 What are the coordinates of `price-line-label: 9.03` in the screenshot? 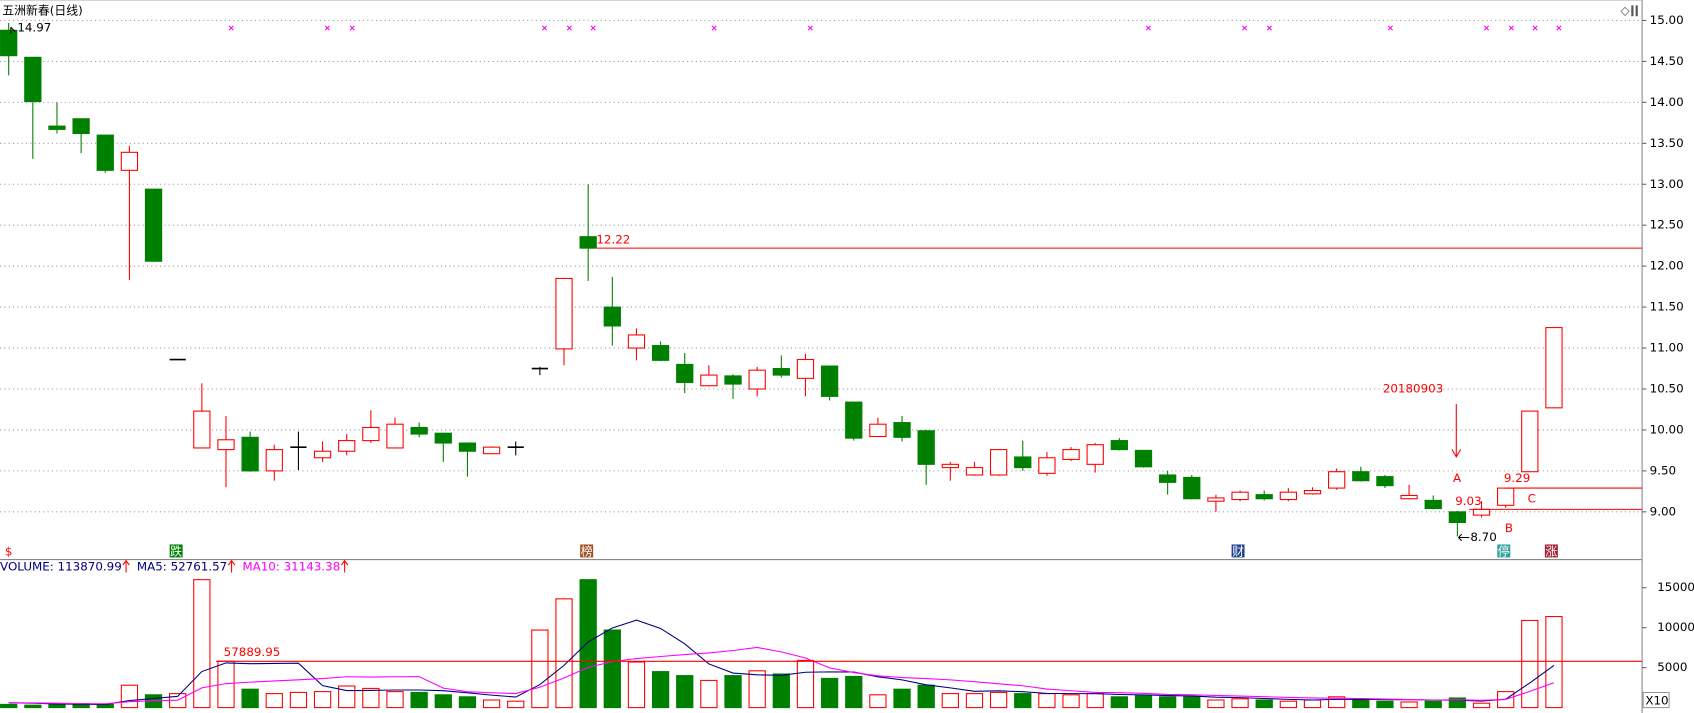 It's located at (1468, 501).